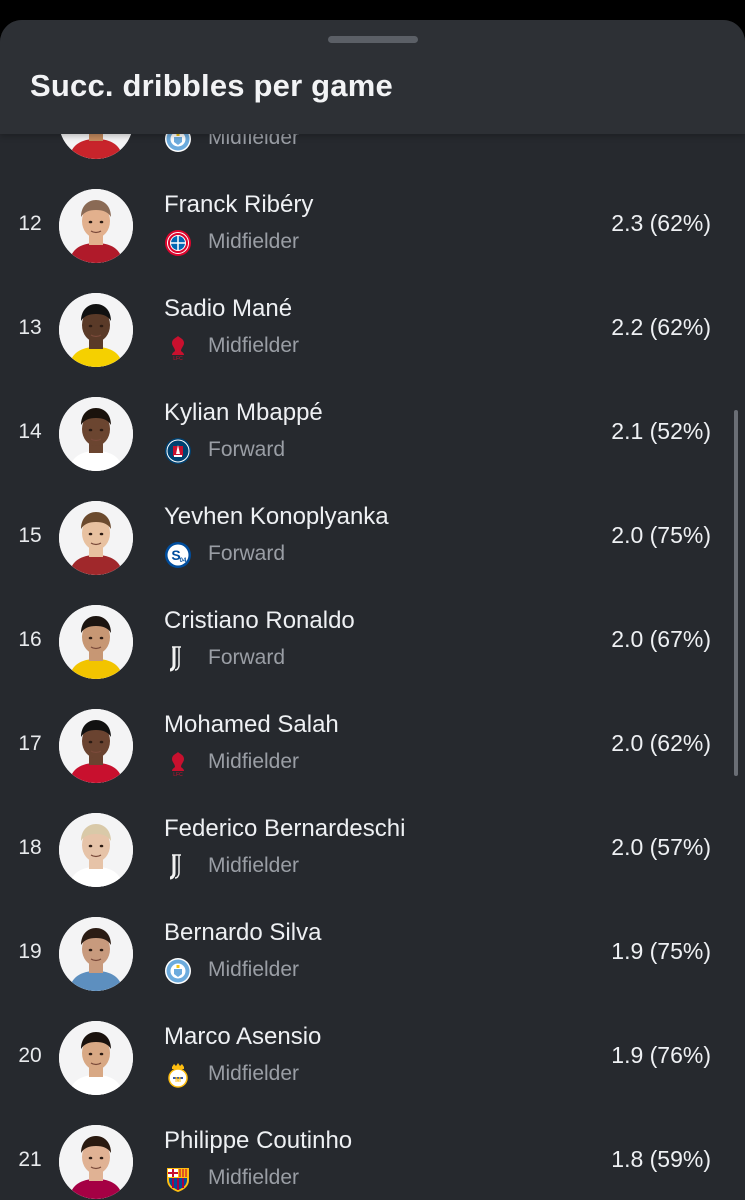 This screenshot has width=745, height=1200. Describe the element at coordinates (239, 204) in the screenshot. I see `player-name: Franck Ribéry` at that location.